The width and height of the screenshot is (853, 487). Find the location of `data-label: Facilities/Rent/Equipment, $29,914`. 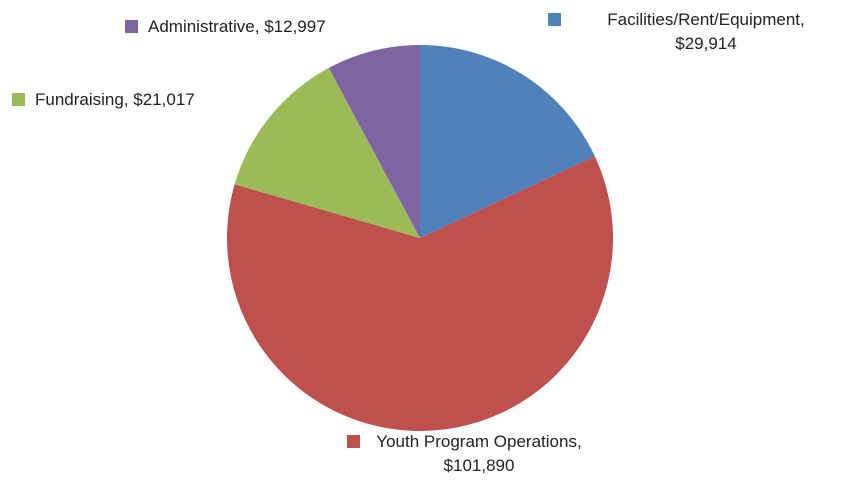

data-label: Facilities/Rent/Equipment, $29,914 is located at coordinates (692, 32).